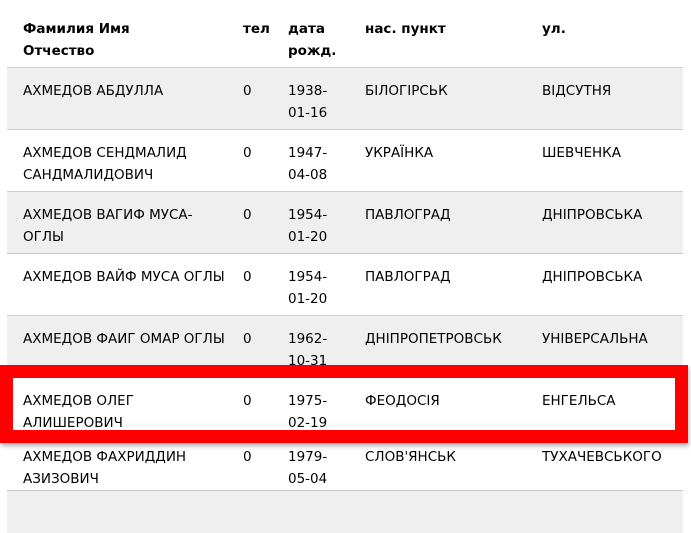 The width and height of the screenshot is (691, 533). What do you see at coordinates (117, 98) in the screenshot?
I see `cell-fio: АХМЕДОВ АБДУЛЛА` at bounding box center [117, 98].